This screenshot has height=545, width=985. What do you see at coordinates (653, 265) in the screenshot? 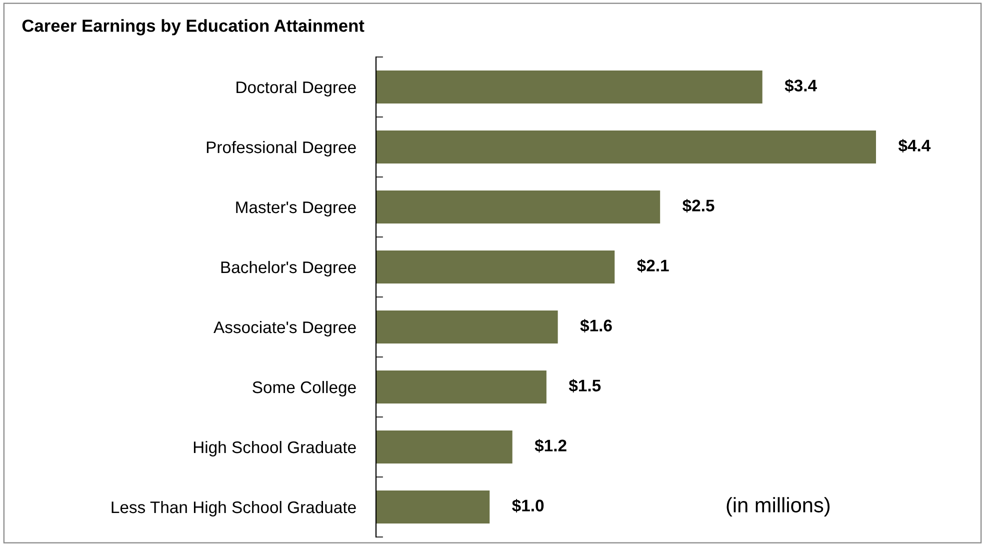
I see `data-label: $2.1` at bounding box center [653, 265].